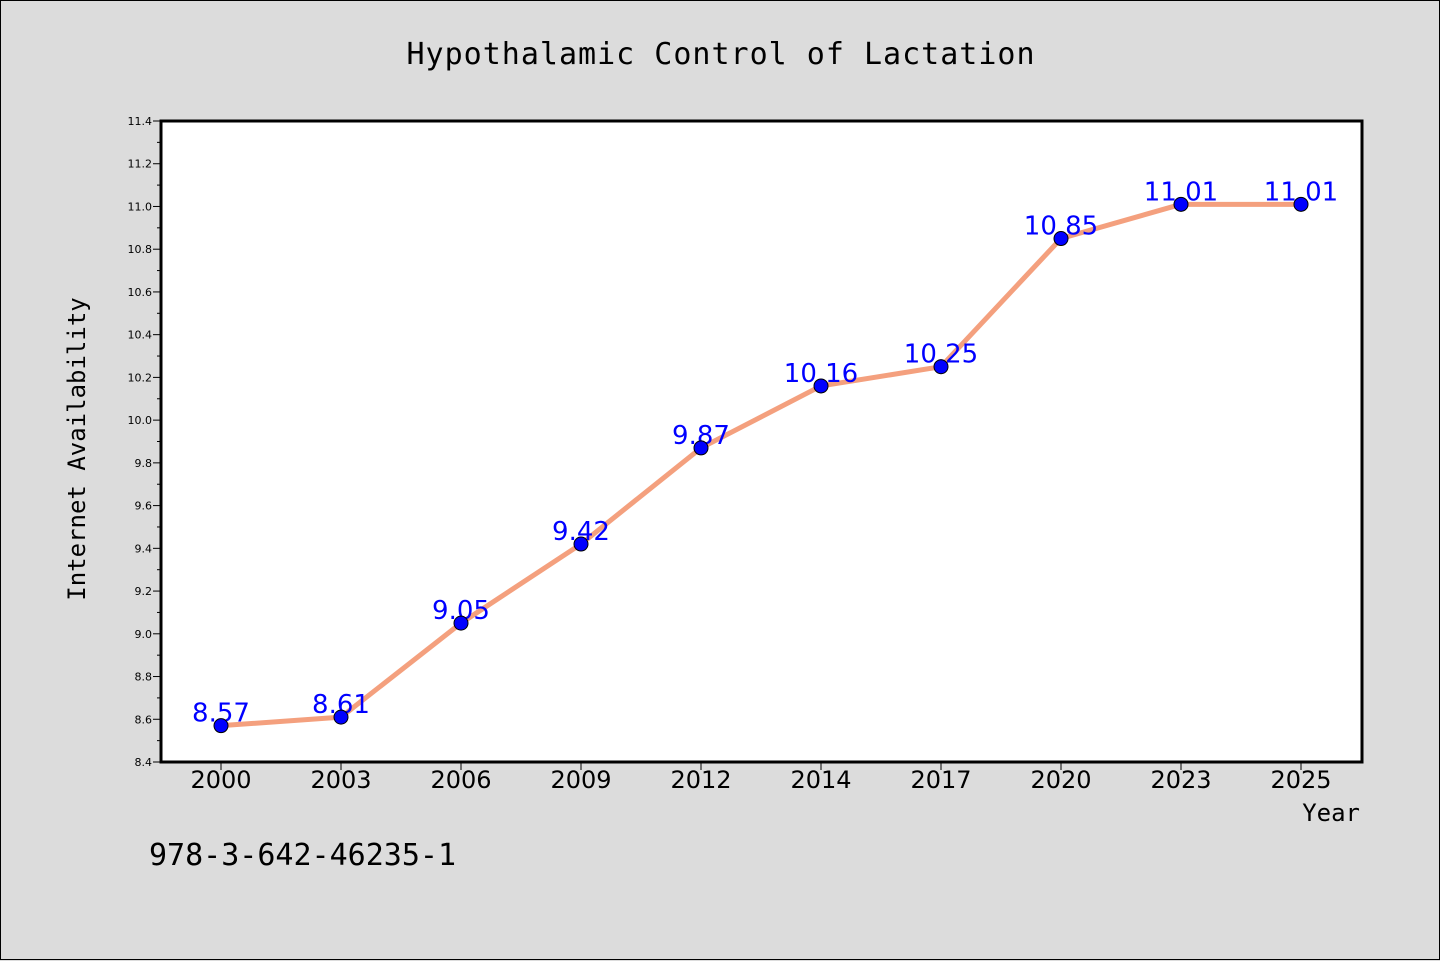  I want to click on y-tick-label: 9.4, so click(144, 548).